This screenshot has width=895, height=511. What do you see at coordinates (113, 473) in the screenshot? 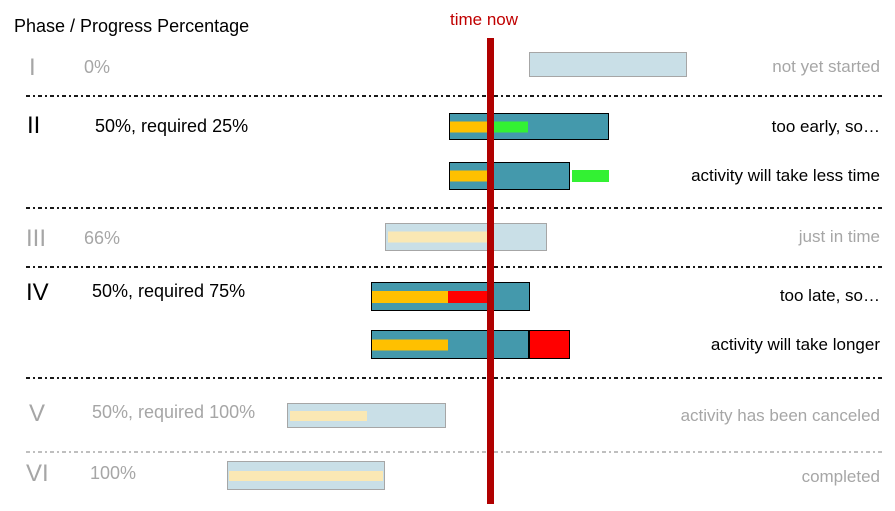
I see `phase-progress-label-6: 100%` at bounding box center [113, 473].